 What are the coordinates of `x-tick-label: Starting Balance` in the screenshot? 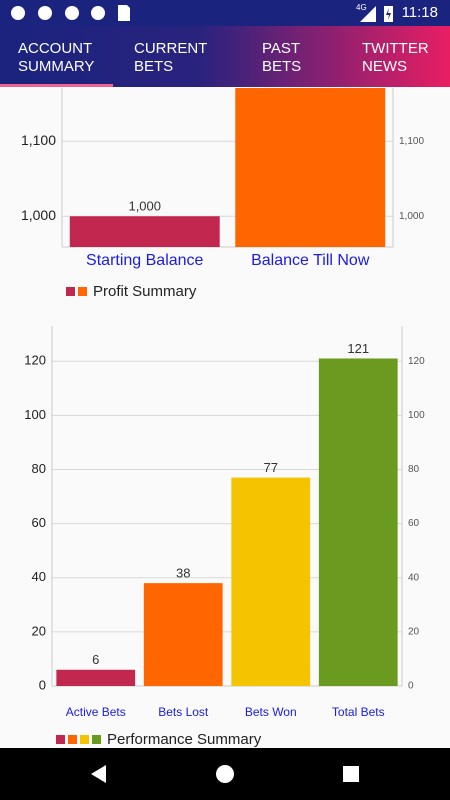 It's located at (145, 260).